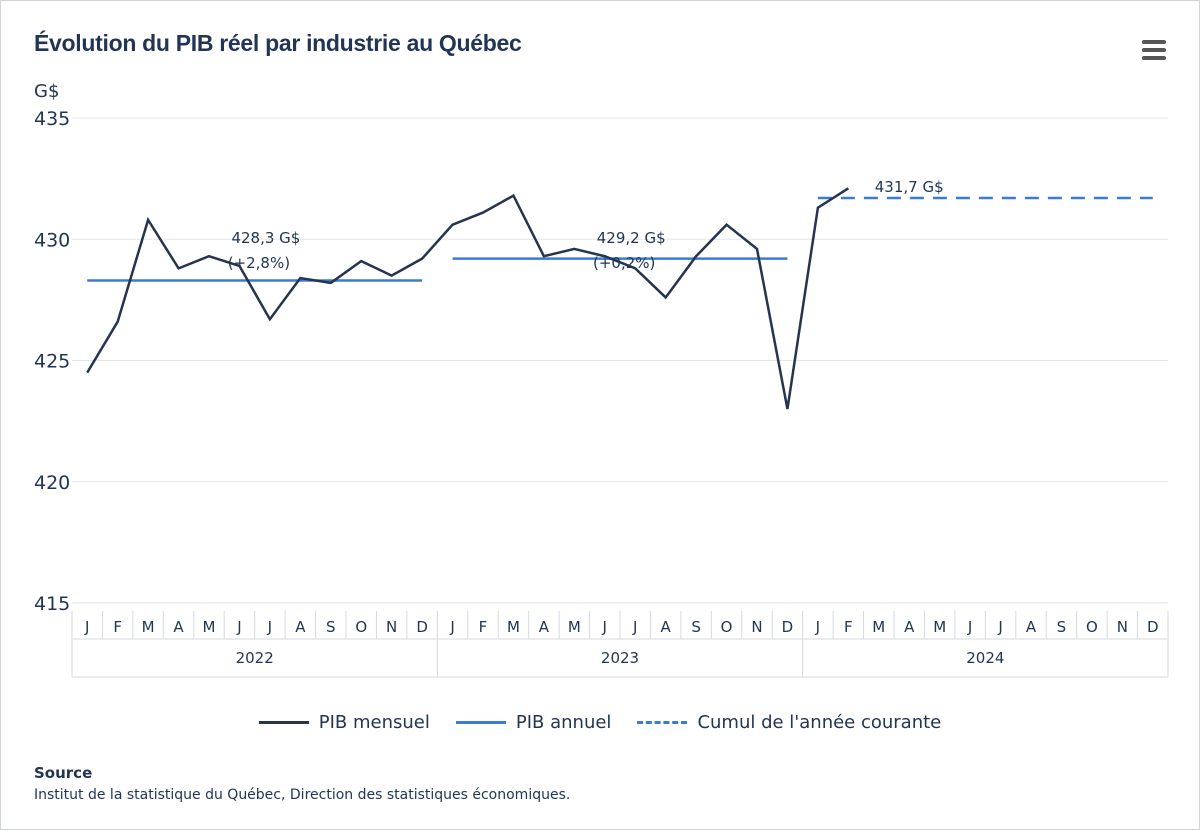  Describe the element at coordinates (374, 722) in the screenshot. I see `legend-label: PIB mensuel` at that location.